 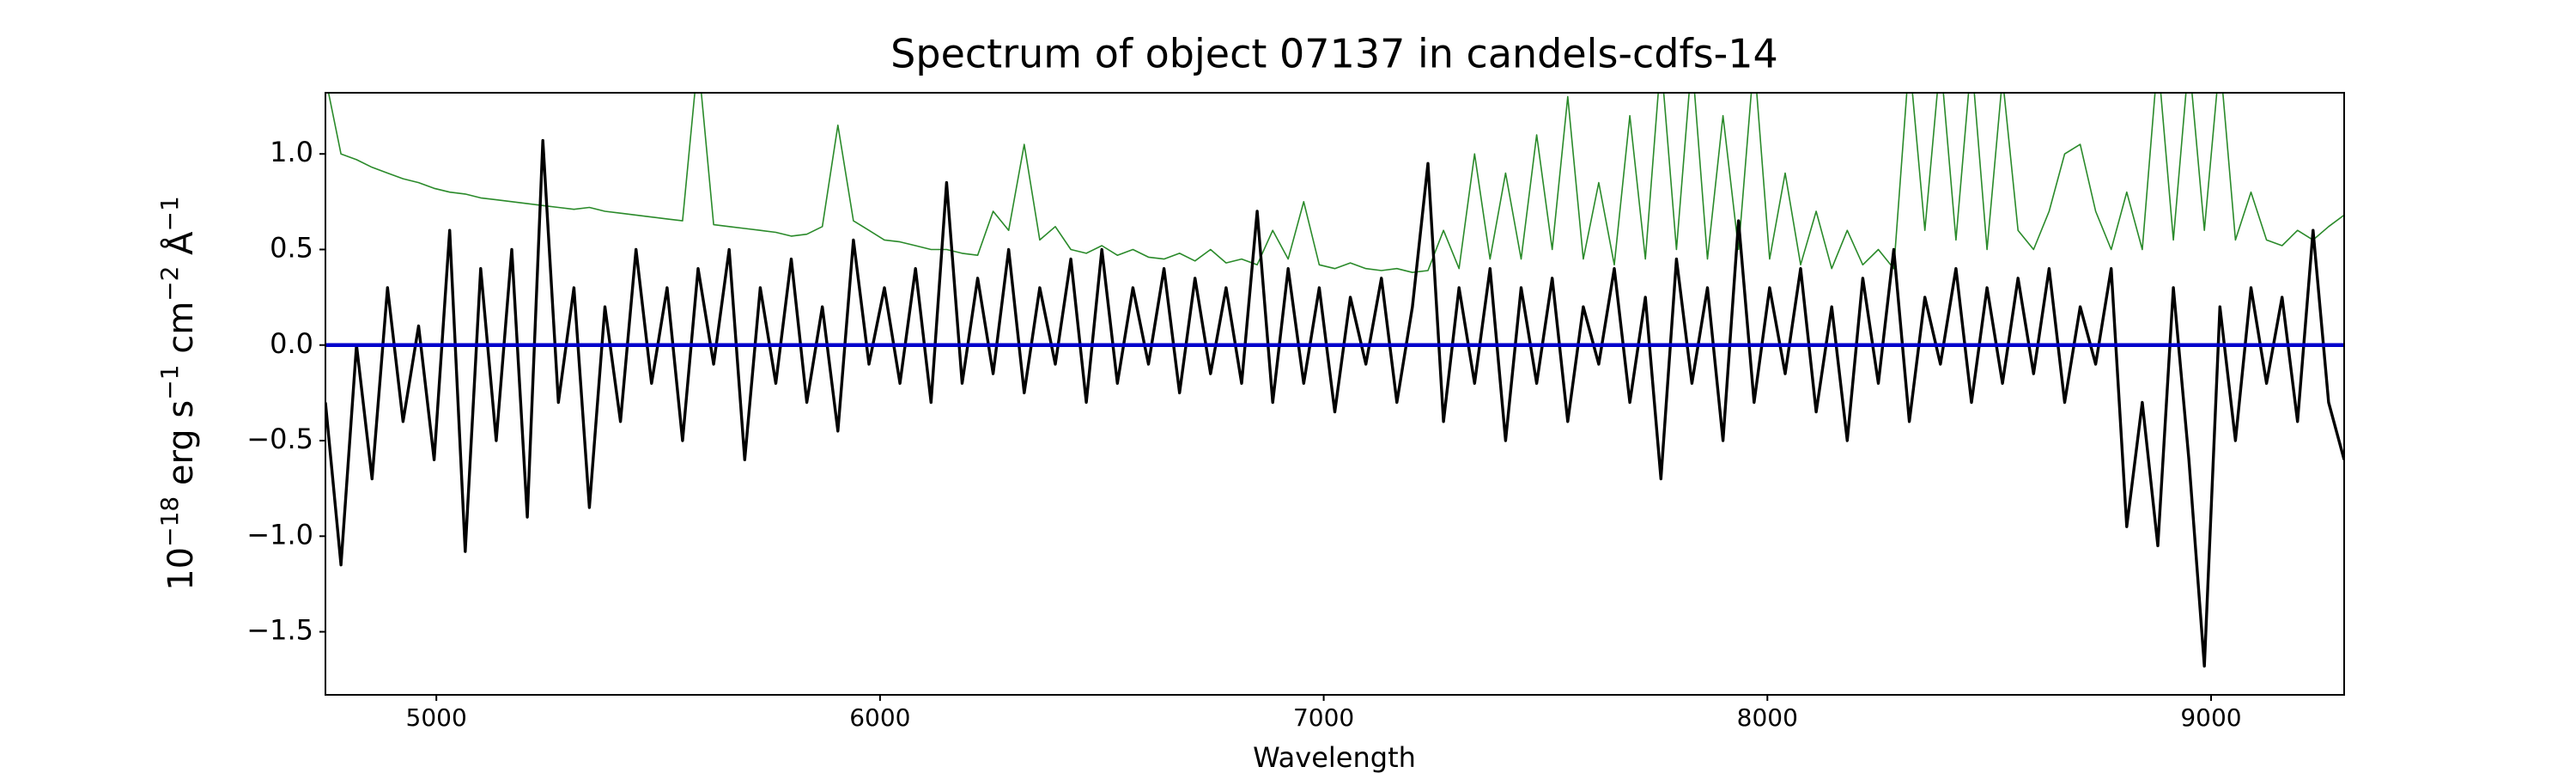 I want to click on y-tick-label: 0.0, so click(x=291, y=343).